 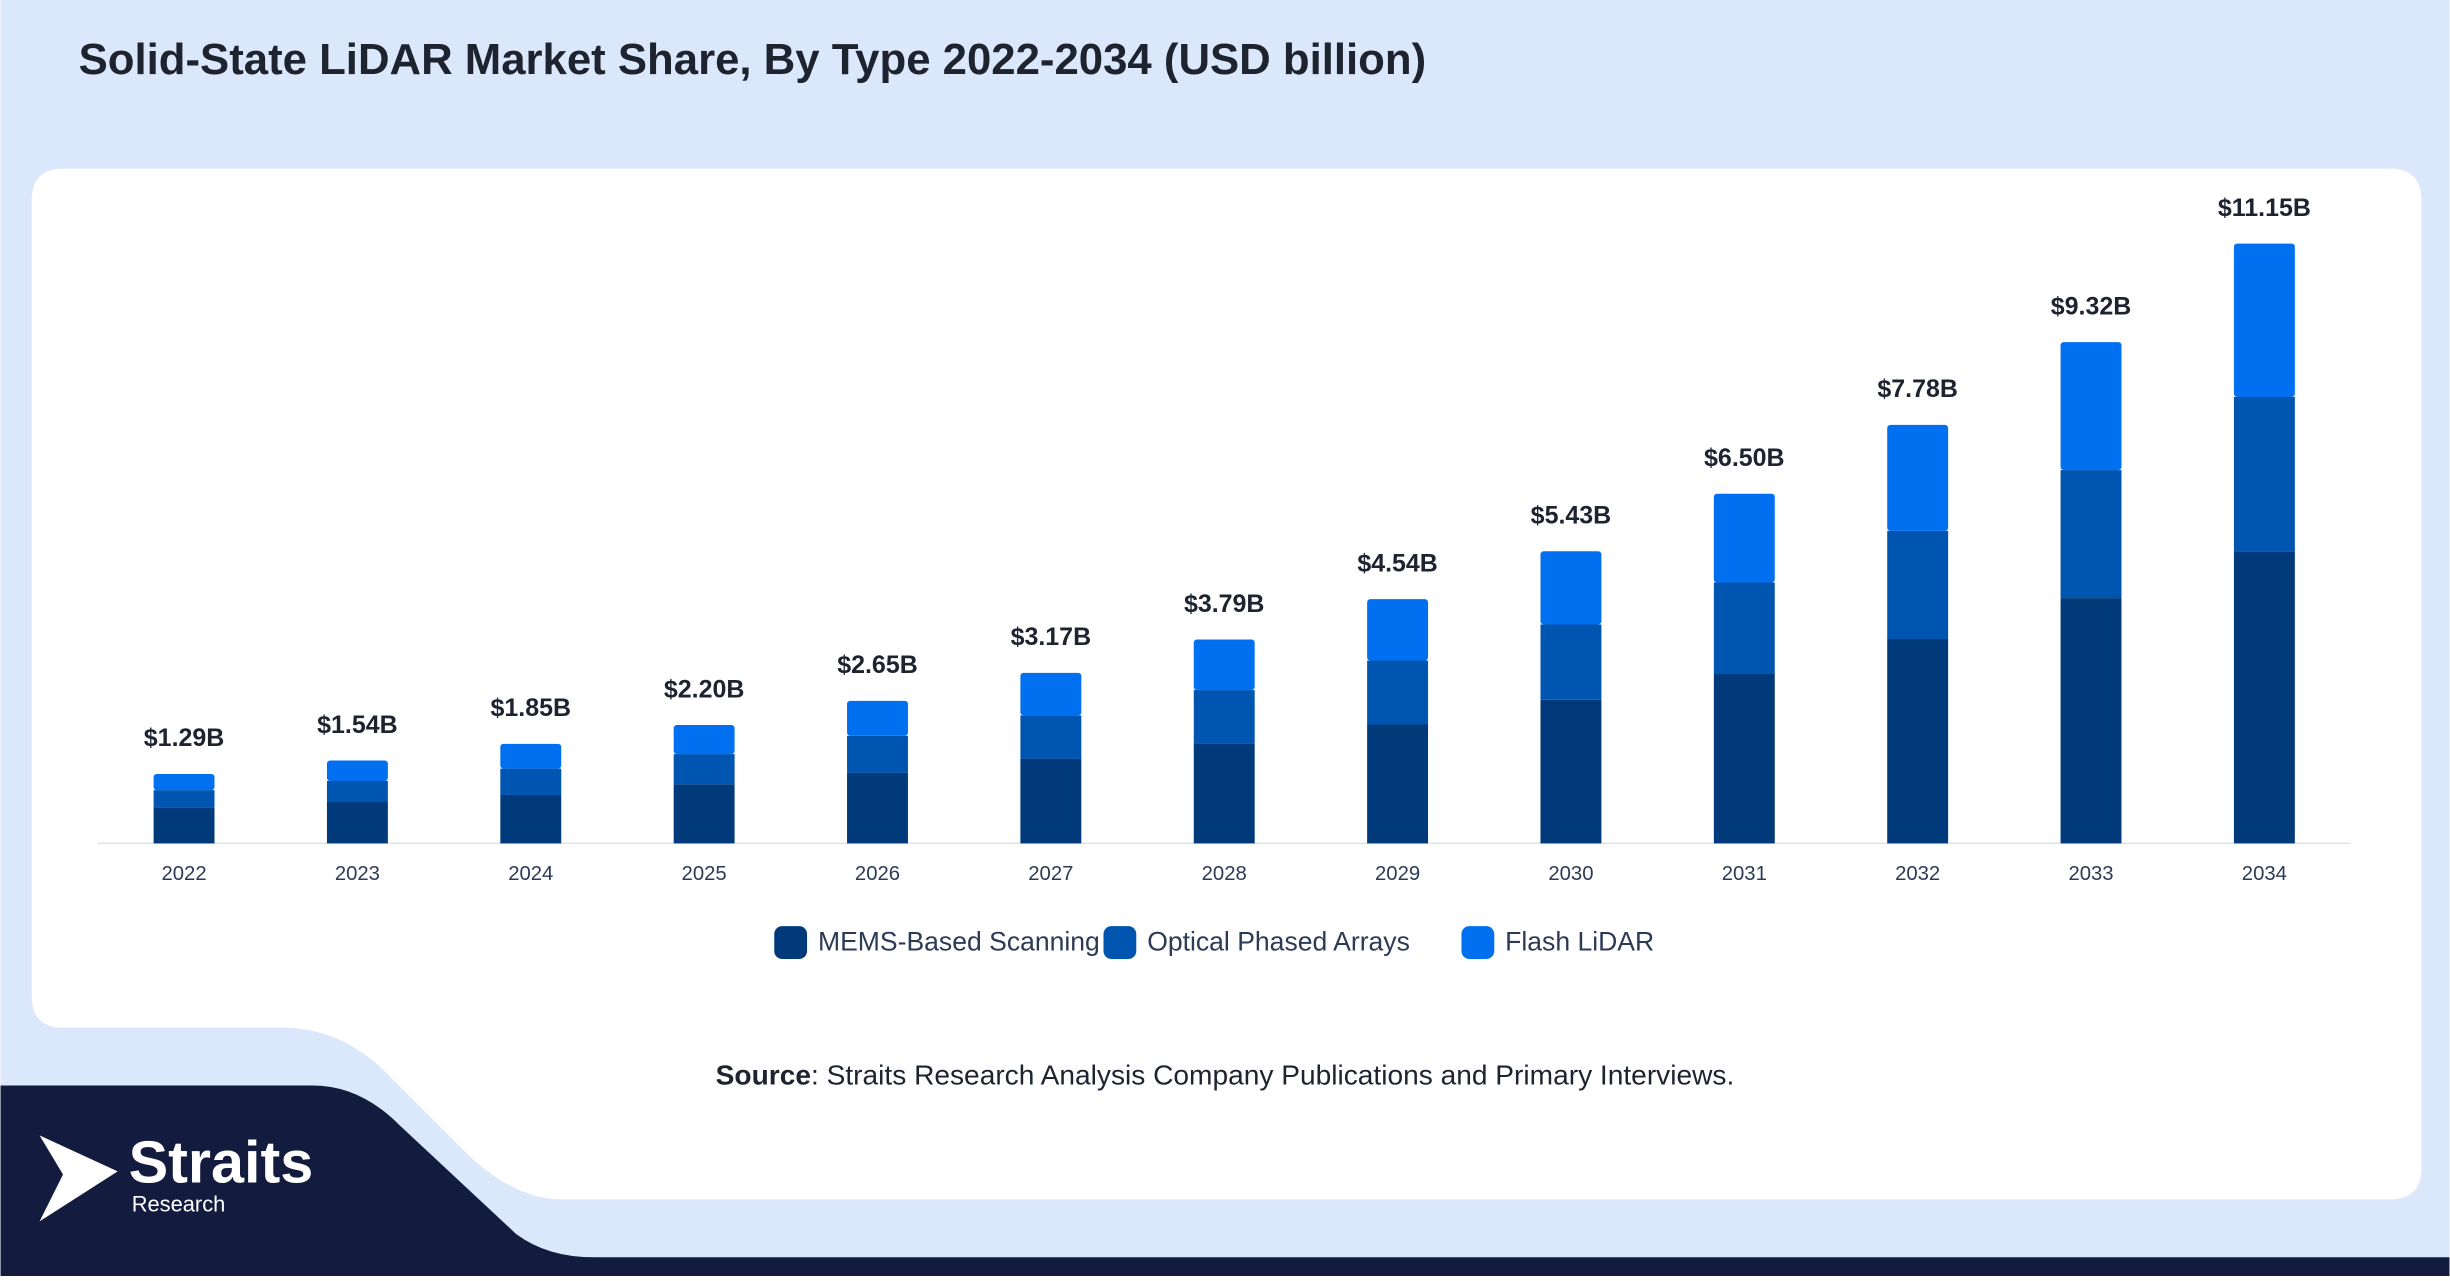 What do you see at coordinates (1917, 389) in the screenshot?
I see `total-label: $7.78B` at bounding box center [1917, 389].